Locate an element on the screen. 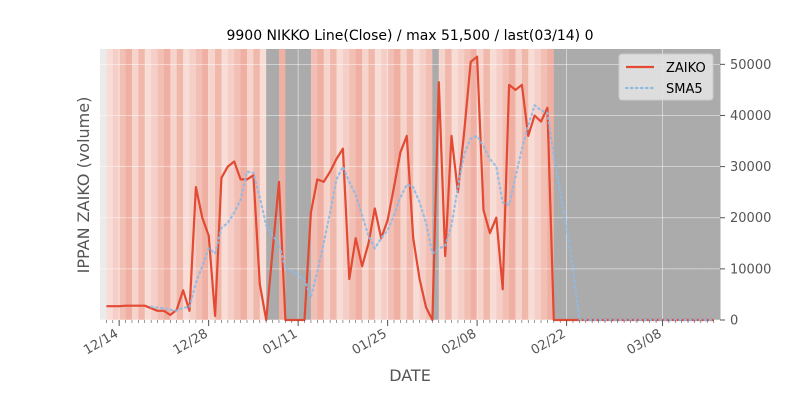 This screenshot has height=404, width=800. x-axis-ticks: 12/14 12/28 01/11 01/25 02/08 02/22 03/08 is located at coordinates (397, 339).